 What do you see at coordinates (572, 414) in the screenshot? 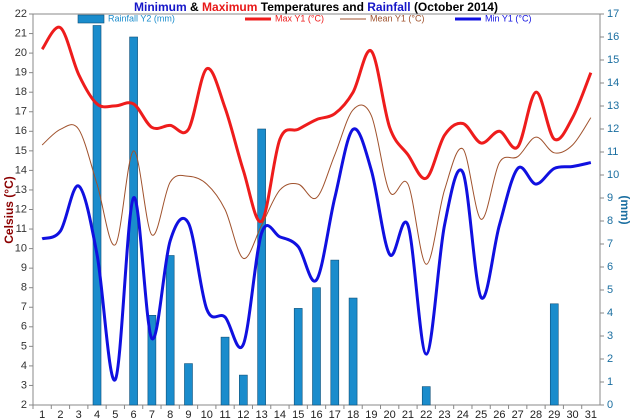
I see `x-tick-label: 30` at bounding box center [572, 414].